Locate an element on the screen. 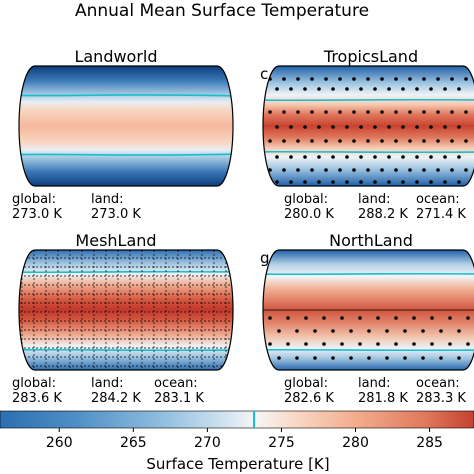  colorbar-tick-label: 285 is located at coordinates (429, 443).